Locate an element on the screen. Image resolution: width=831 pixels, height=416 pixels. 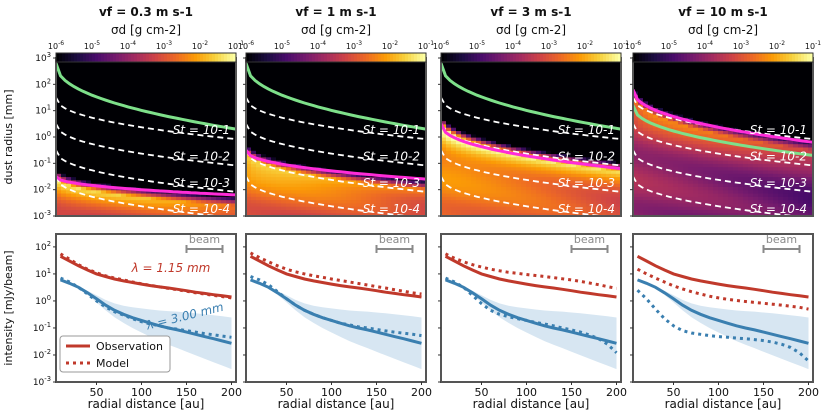
y-axis-label: intensity [mJy/beam] is located at coordinates (8, 307).